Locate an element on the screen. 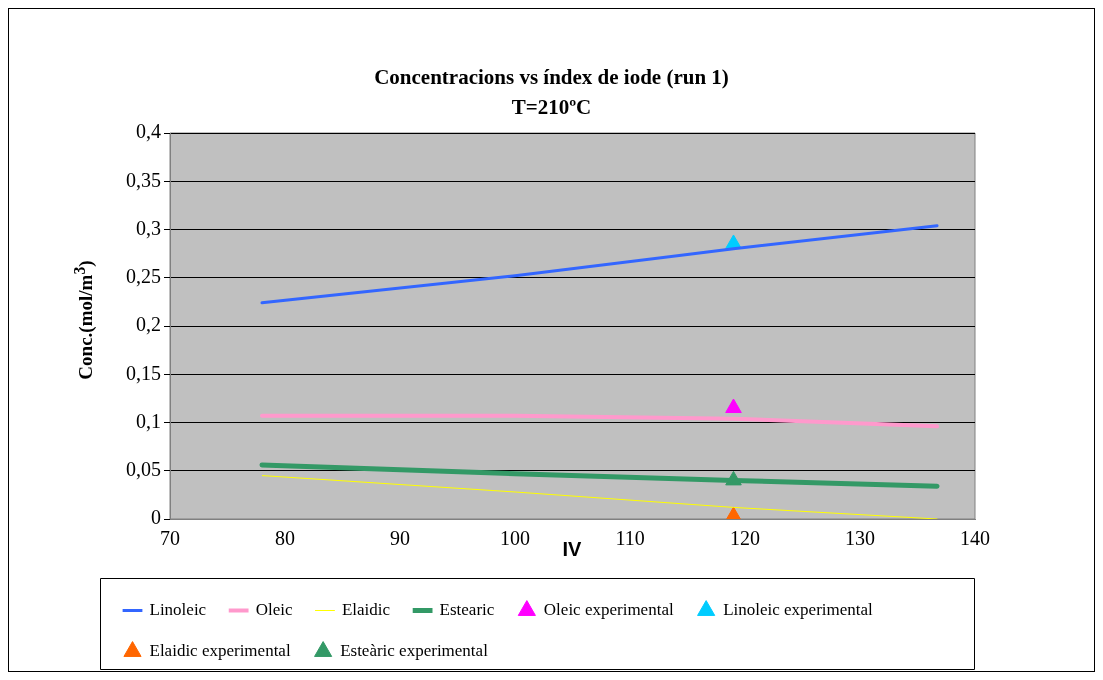  y-tick-label: 0,3 is located at coordinates (148, 227).